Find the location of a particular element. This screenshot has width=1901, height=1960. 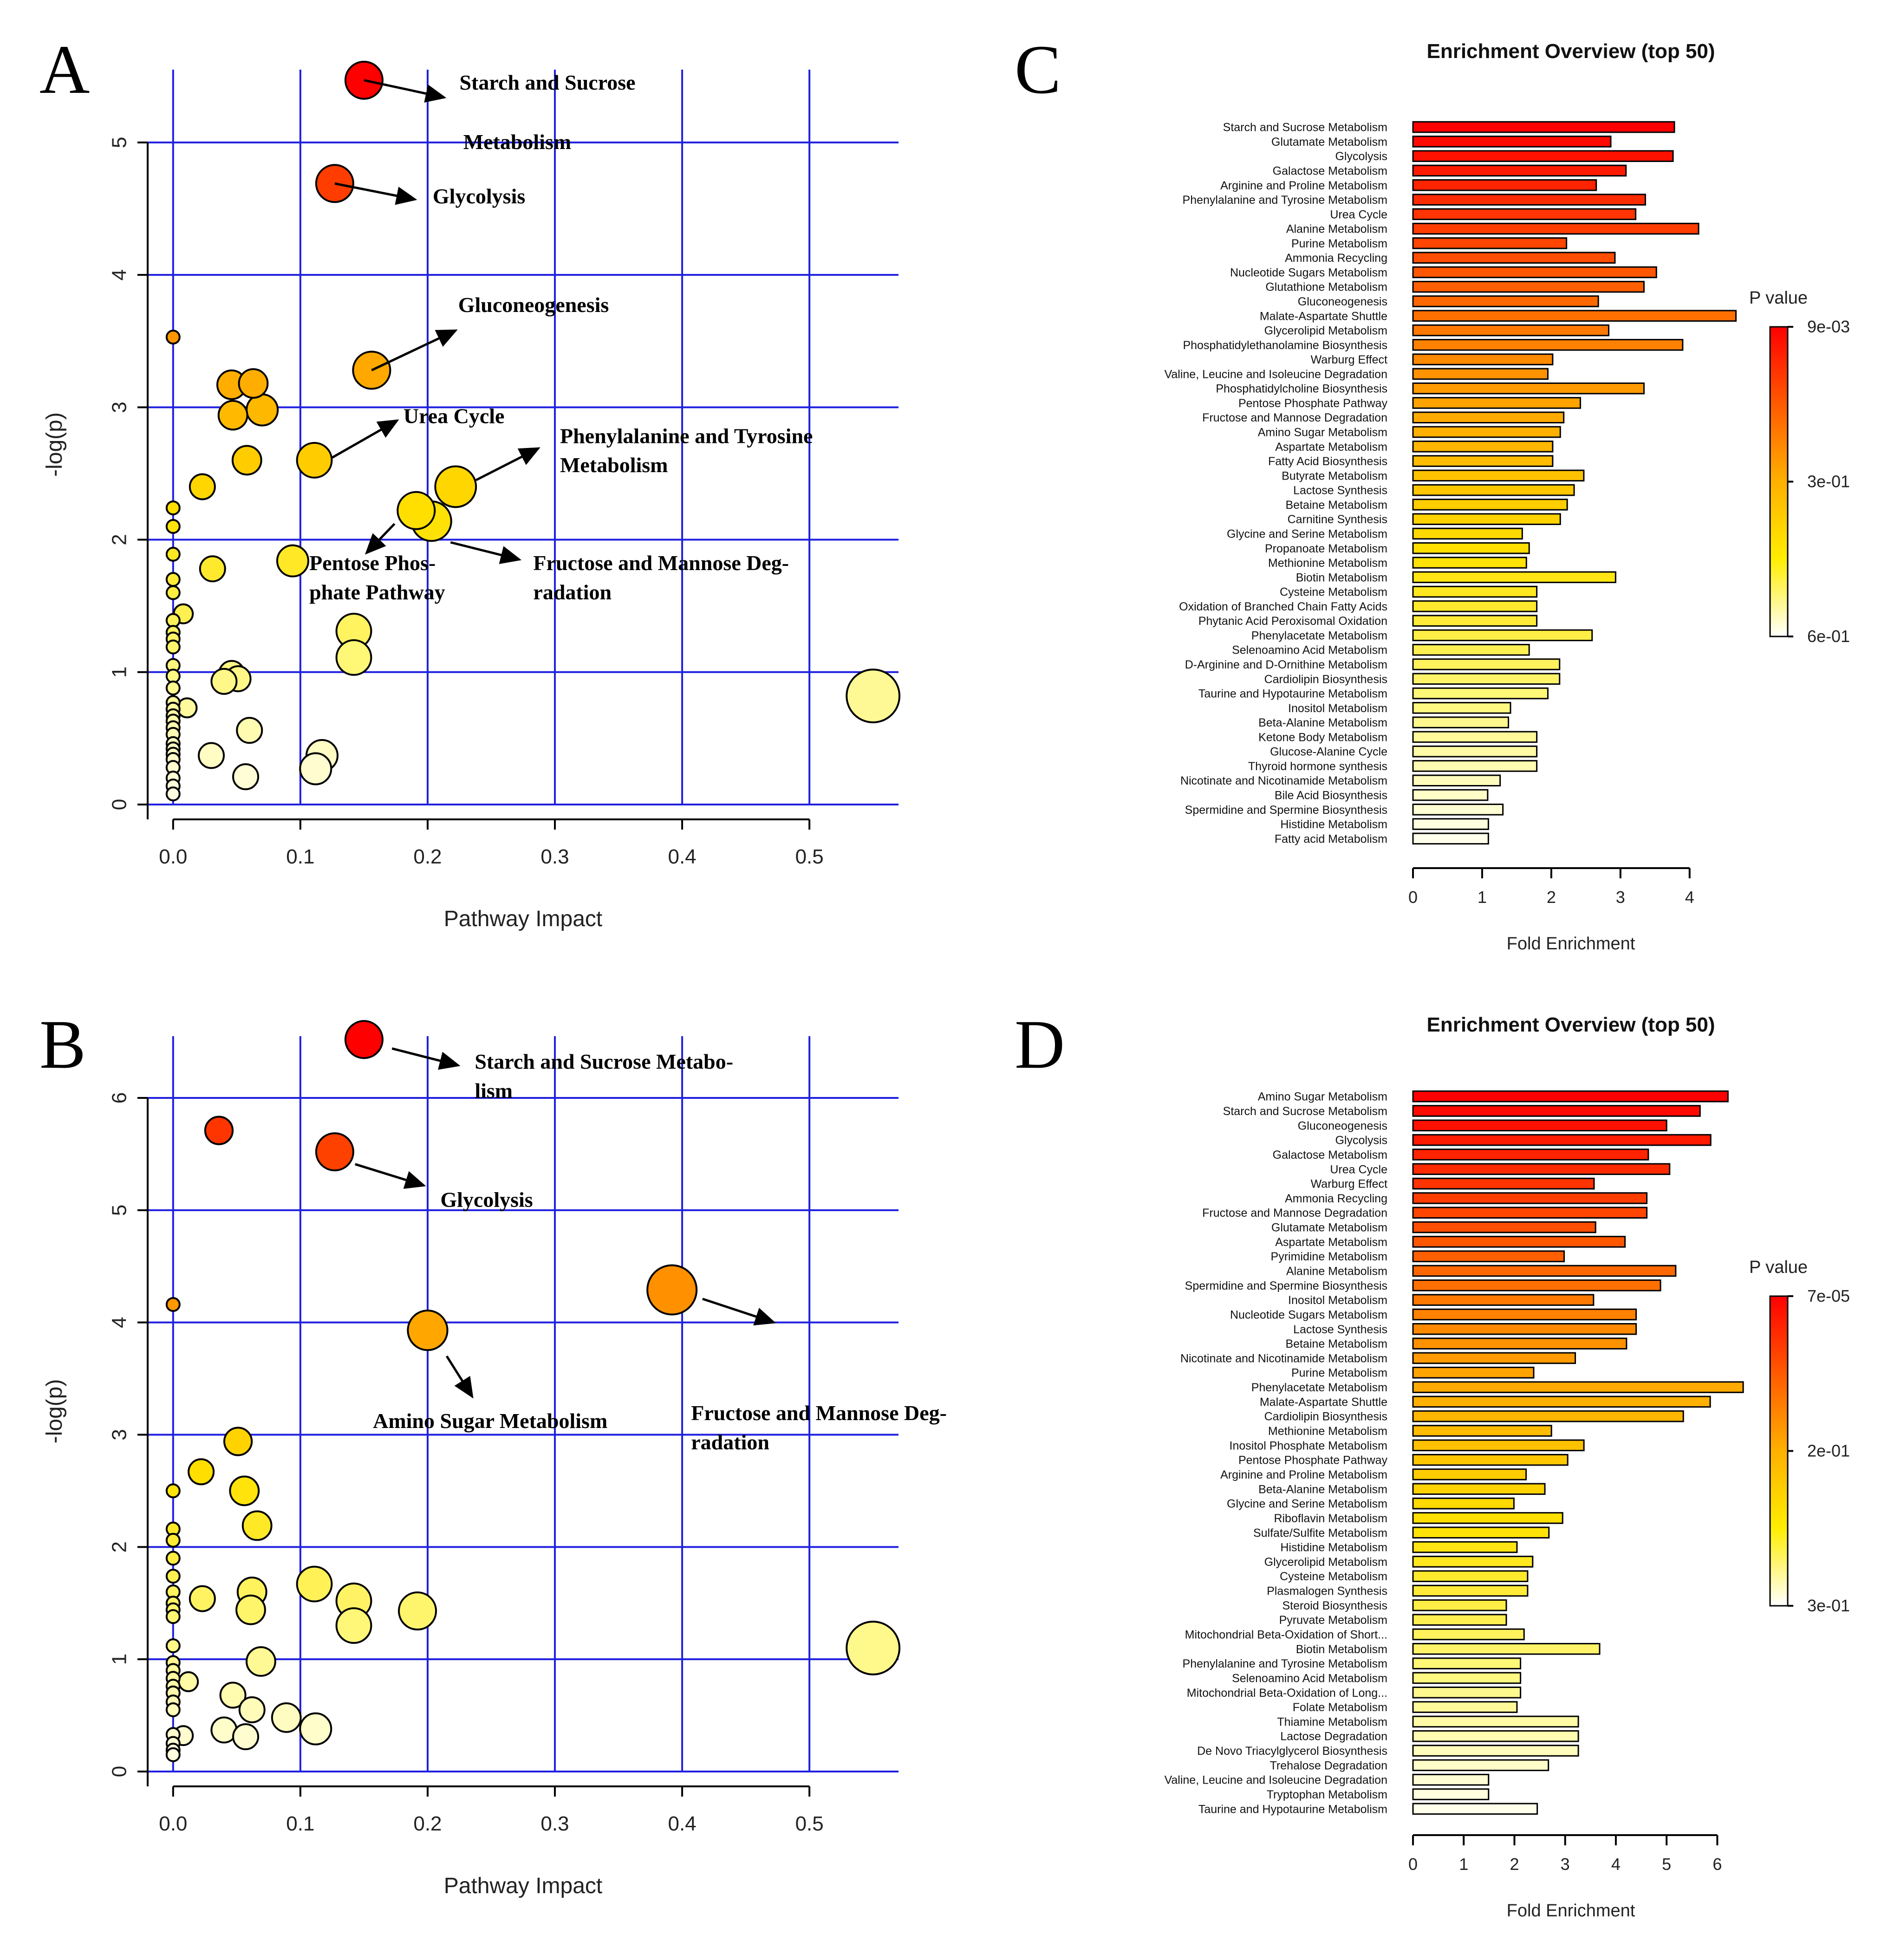

bar-label: Pyrimidine Metabolism is located at coordinates (1329, 1256).